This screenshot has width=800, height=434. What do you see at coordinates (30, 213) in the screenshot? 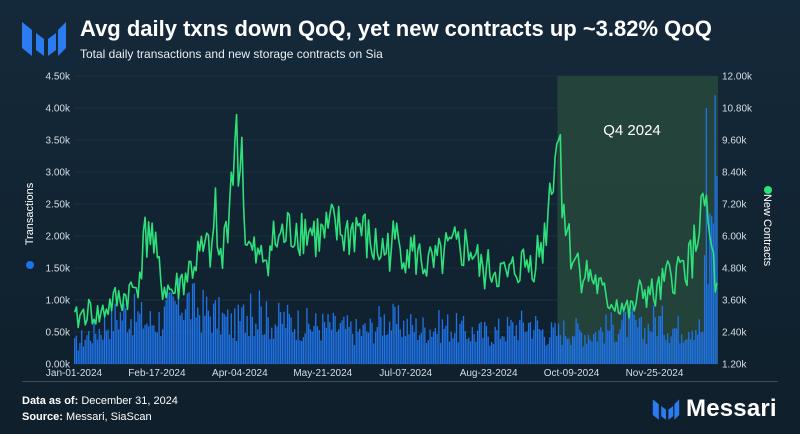
I see `left-axis-title-group: Transactions` at bounding box center [30, 213].